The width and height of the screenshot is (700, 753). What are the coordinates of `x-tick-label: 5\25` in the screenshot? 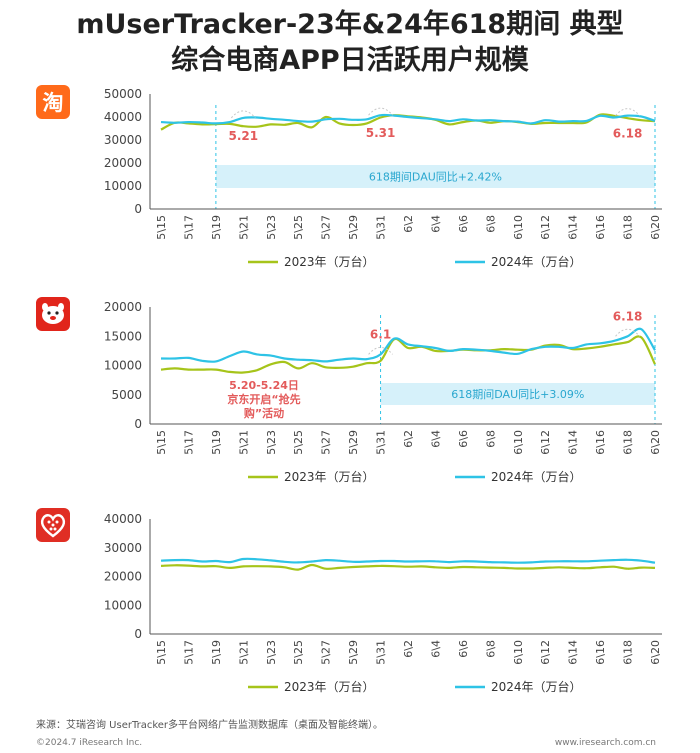 It's located at (298, 227).